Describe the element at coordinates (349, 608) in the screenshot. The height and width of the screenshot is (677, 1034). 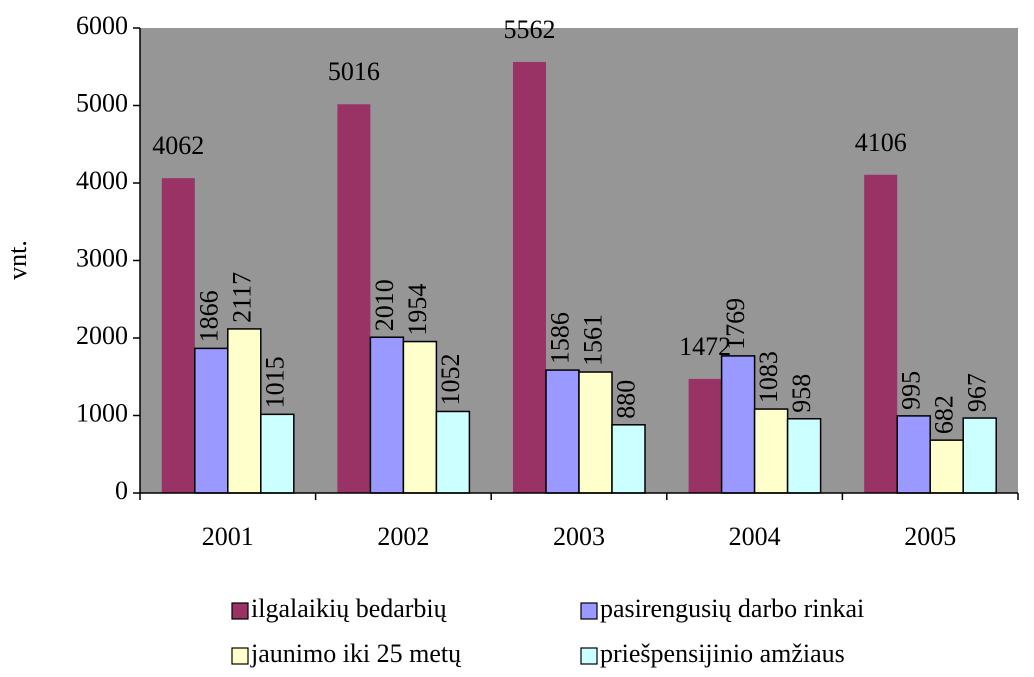
I see `legend-label: ilgalaikių bedarbių` at that location.